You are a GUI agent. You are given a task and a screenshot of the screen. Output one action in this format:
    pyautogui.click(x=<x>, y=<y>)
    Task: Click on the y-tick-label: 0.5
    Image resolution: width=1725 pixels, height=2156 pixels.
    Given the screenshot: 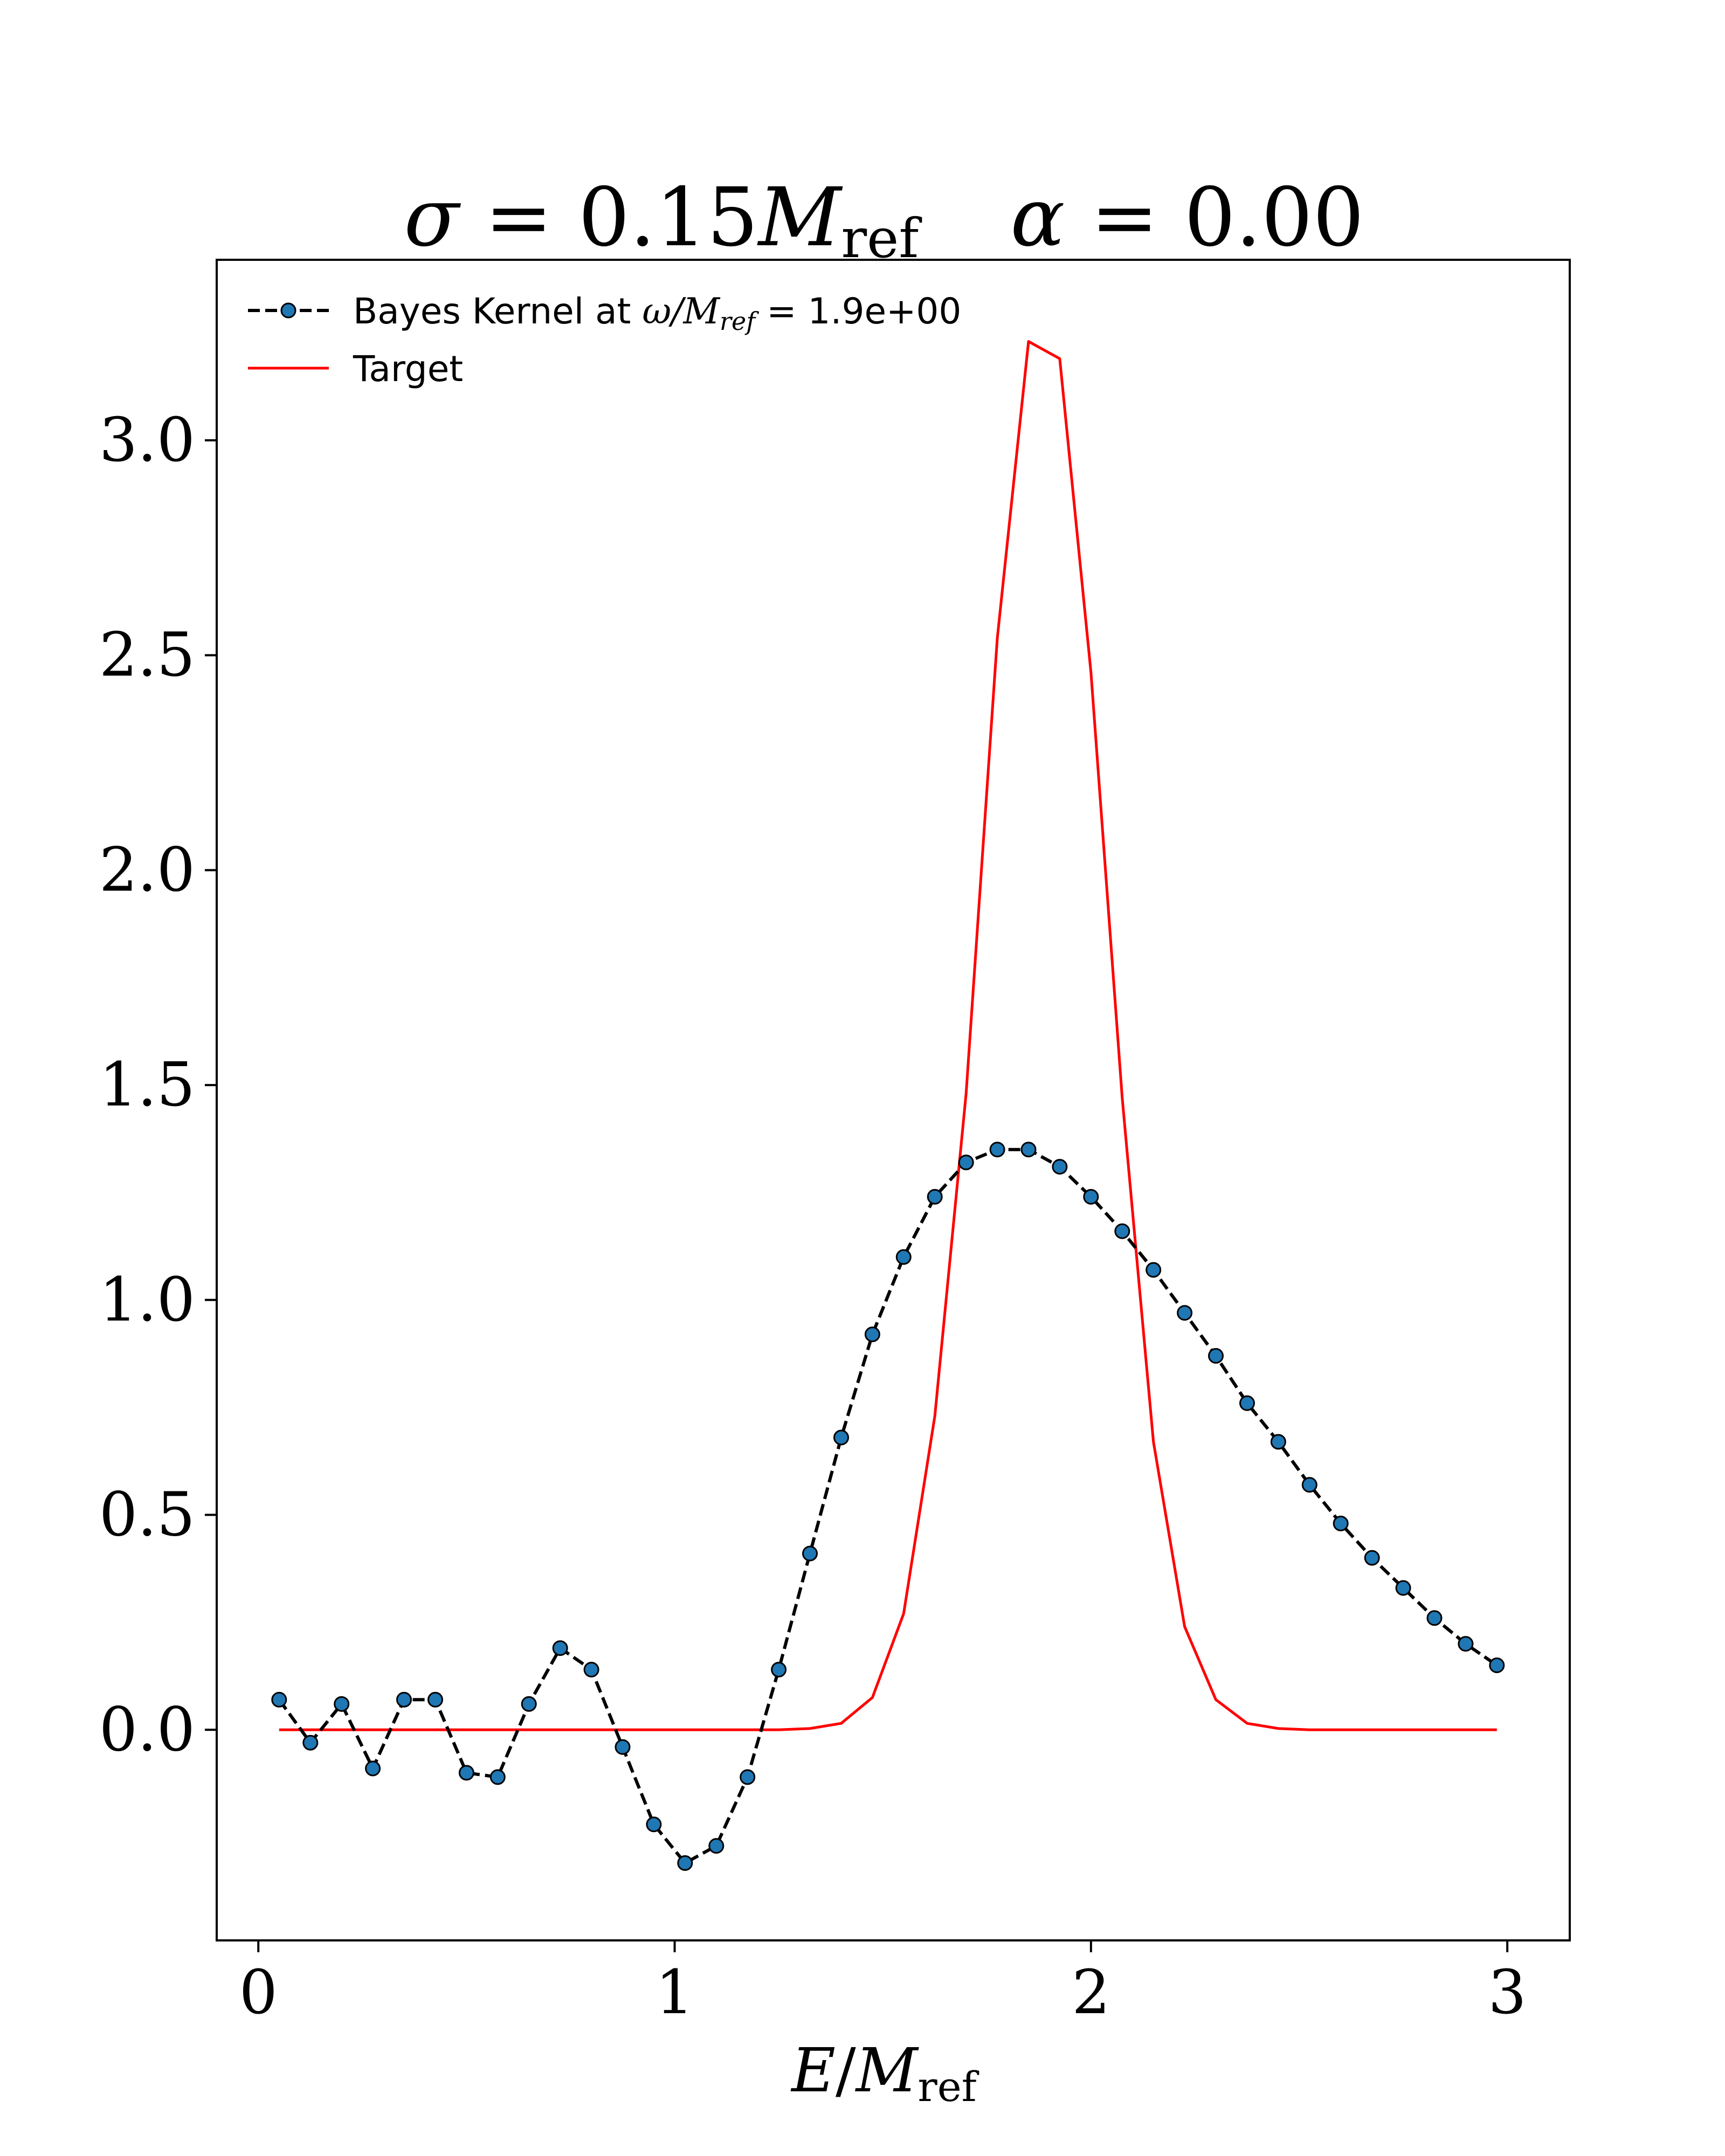 What is the action you would take?
    pyautogui.click(x=147, y=1515)
    